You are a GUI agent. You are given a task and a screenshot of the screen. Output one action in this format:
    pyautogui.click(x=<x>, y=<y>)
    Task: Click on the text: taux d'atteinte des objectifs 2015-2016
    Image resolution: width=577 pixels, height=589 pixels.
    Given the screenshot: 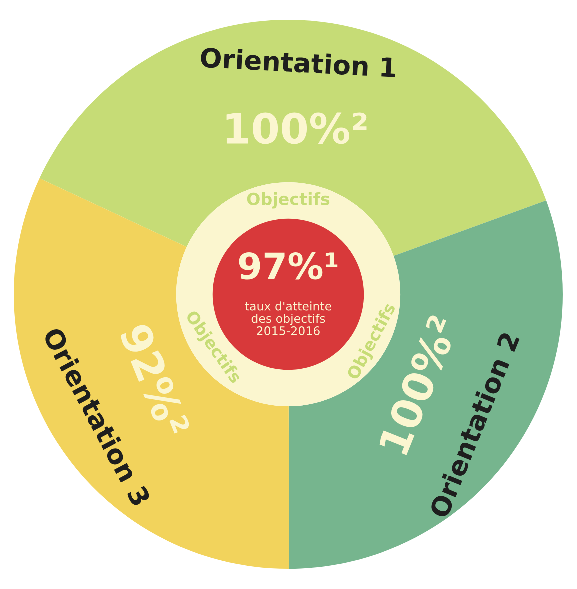 What is the action you would take?
    pyautogui.click(x=288, y=319)
    